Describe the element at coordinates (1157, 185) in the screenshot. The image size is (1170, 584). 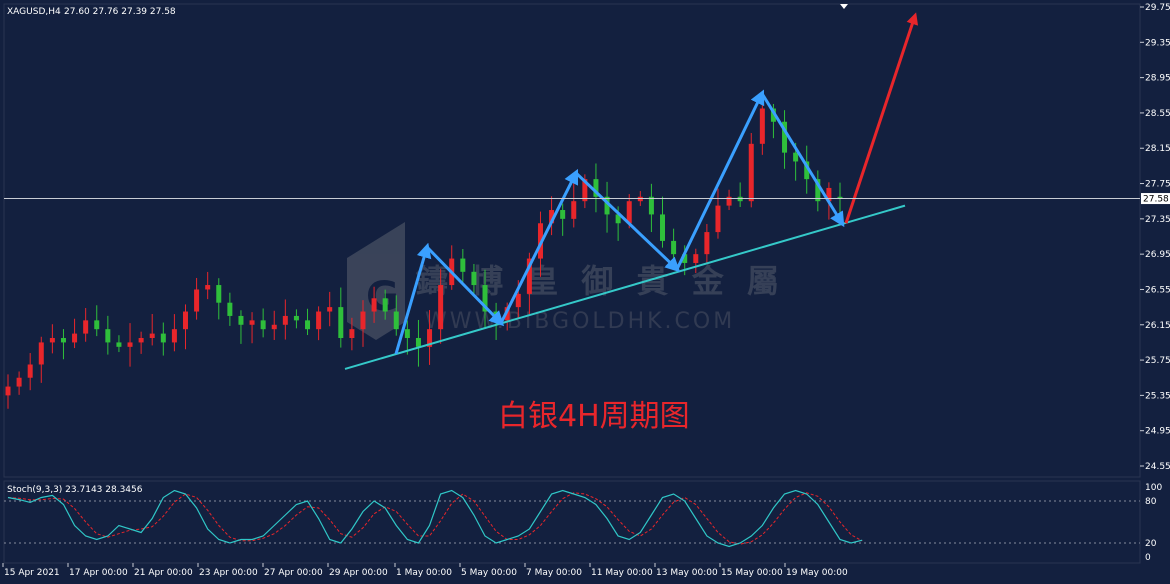
I see `price-tick-label: 27.75` at that location.